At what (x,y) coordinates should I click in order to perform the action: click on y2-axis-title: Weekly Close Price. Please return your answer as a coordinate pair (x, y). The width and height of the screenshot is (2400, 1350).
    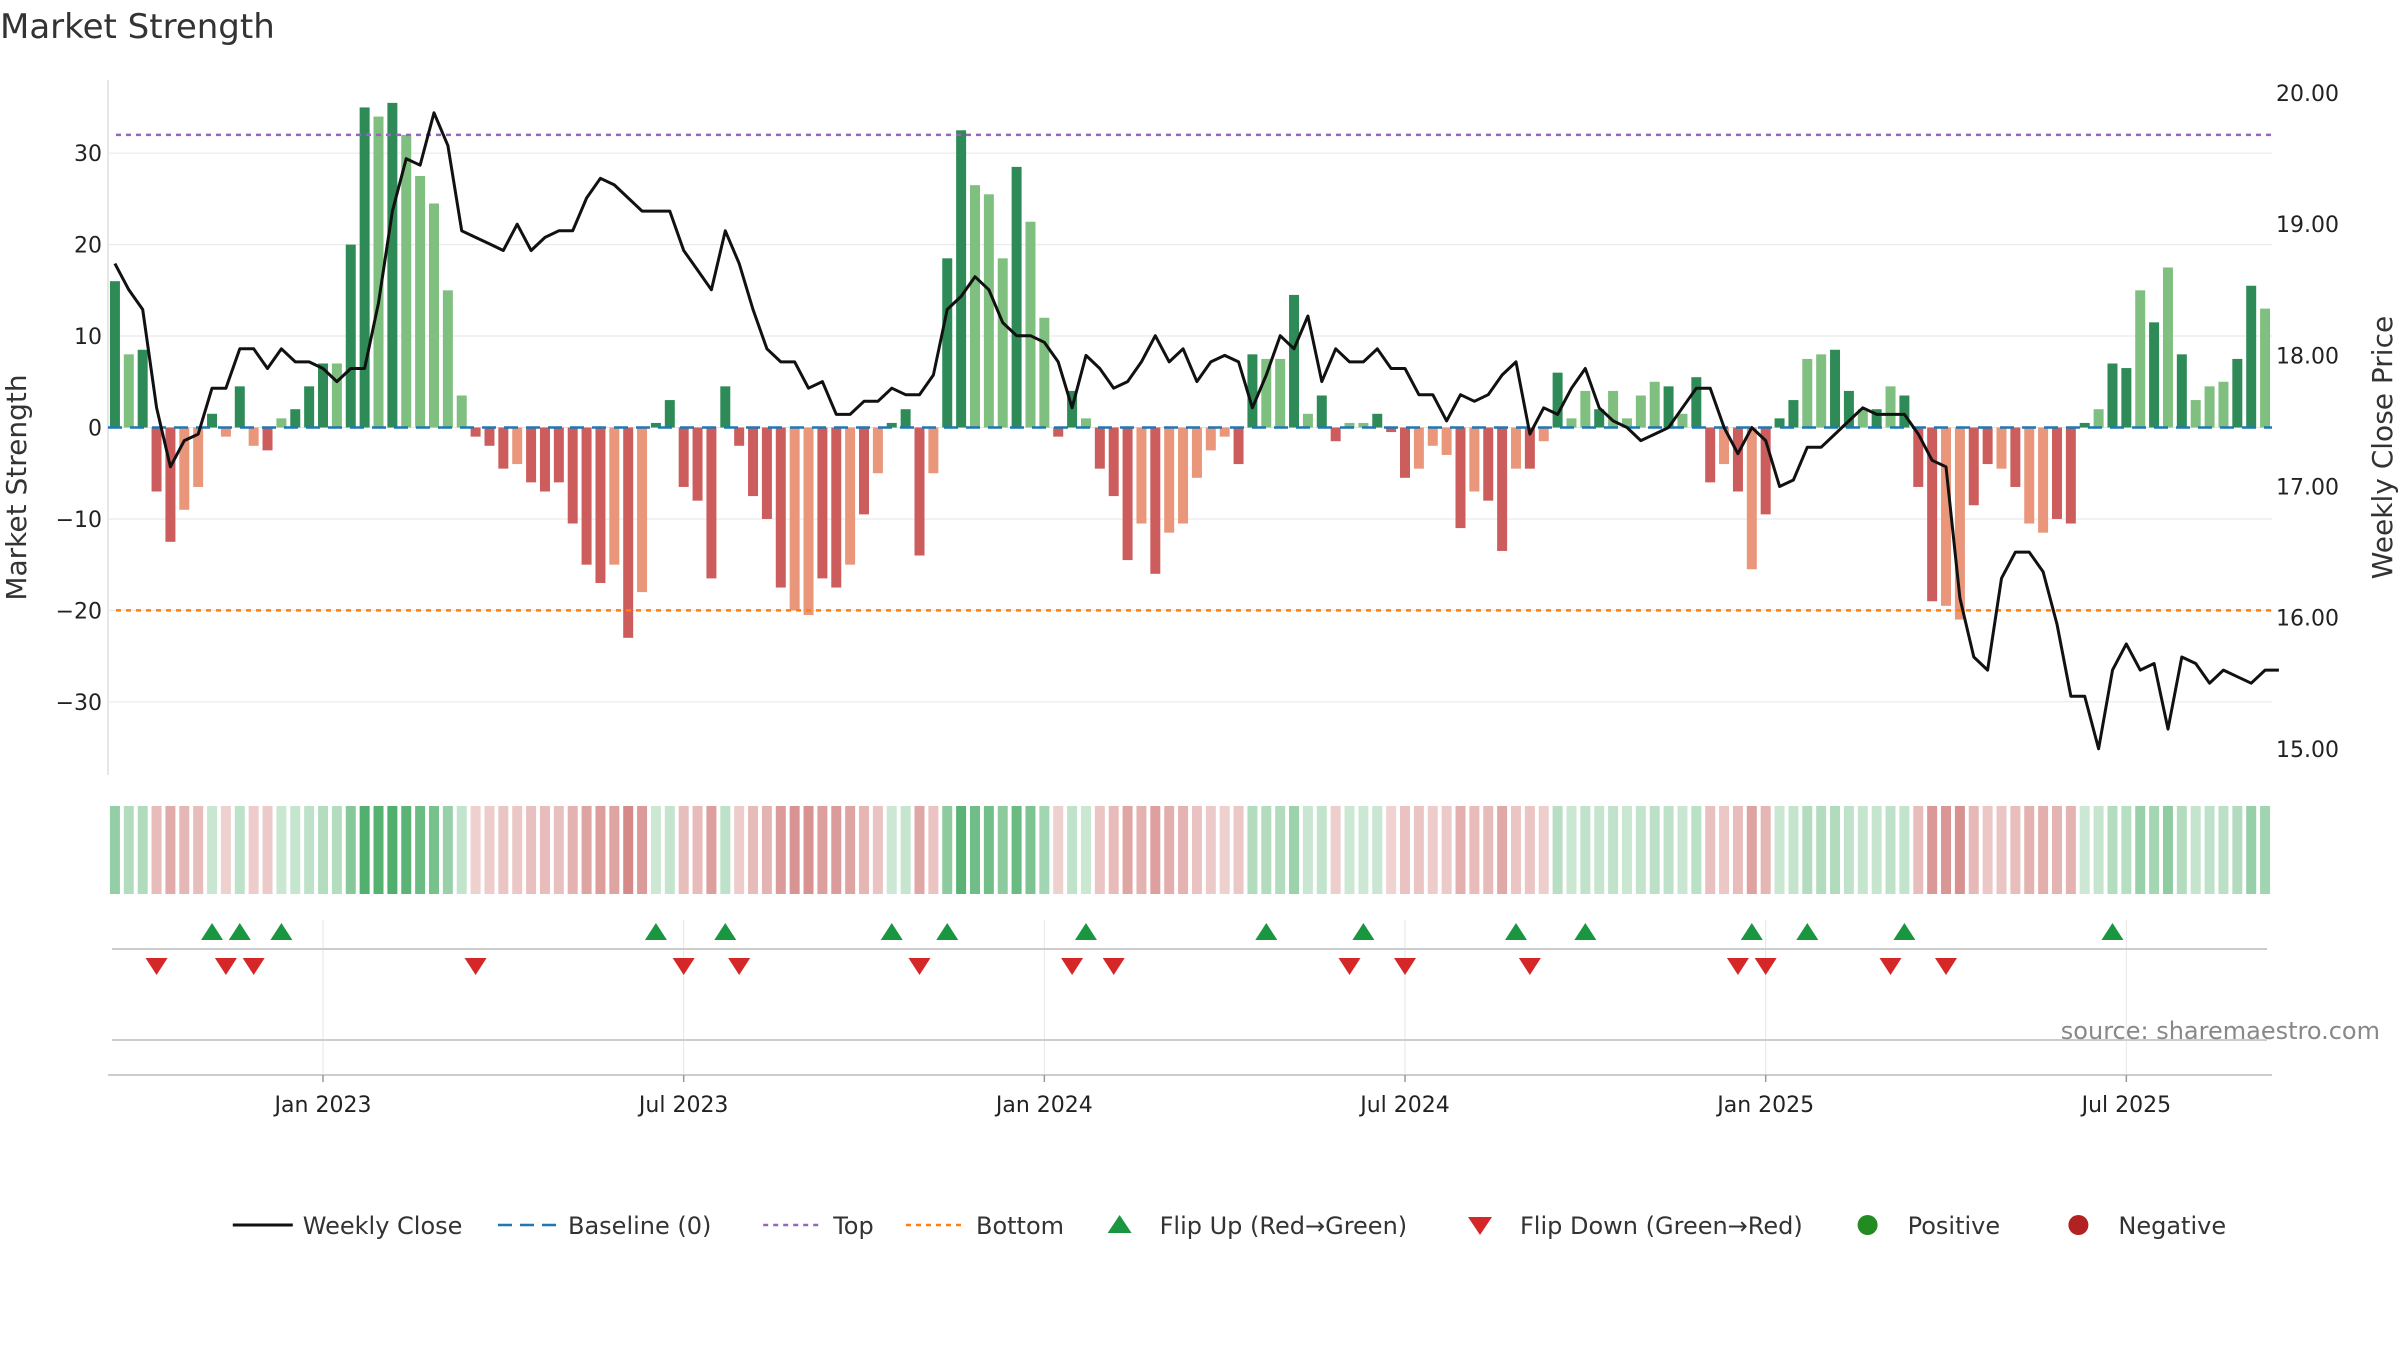
    Looking at the image, I should click on (2382, 447).